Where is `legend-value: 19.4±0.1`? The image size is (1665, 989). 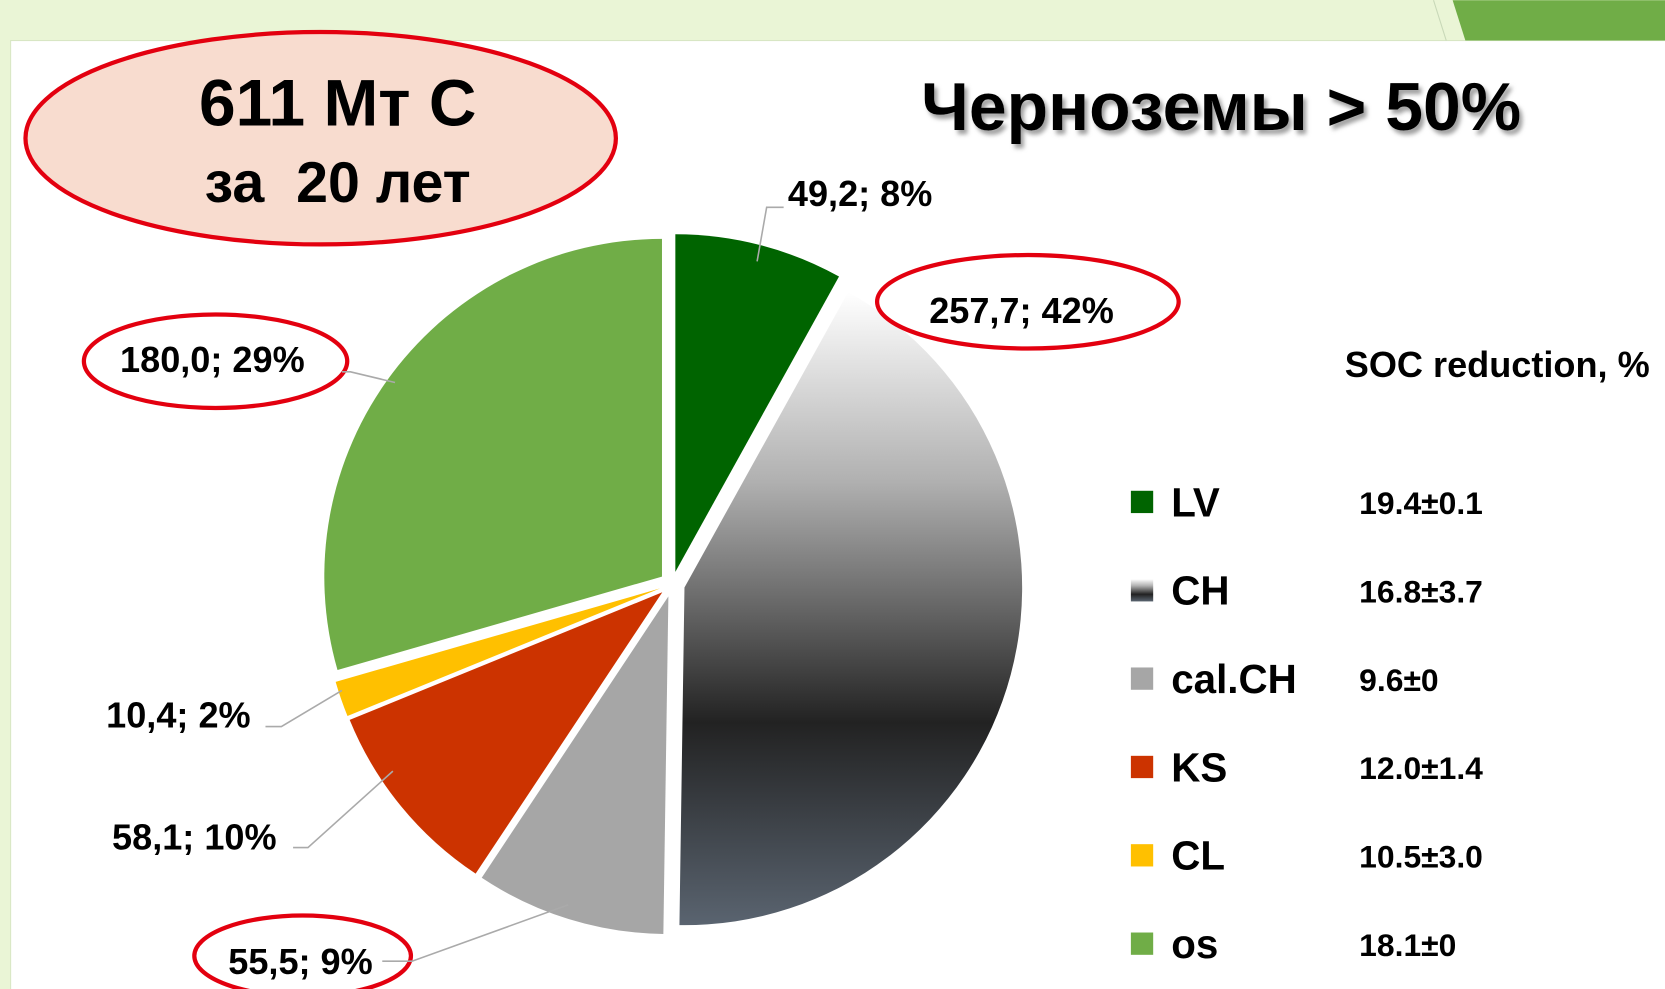
legend-value: 19.4±0.1 is located at coordinates (1421, 503).